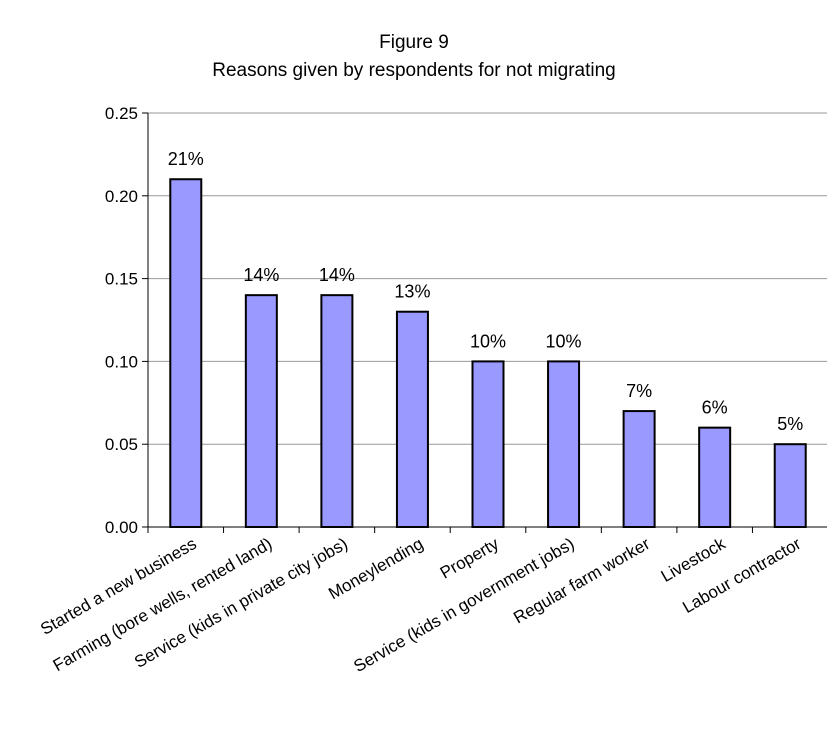 This screenshot has width=827, height=752. I want to click on chart-title: Figure 9, so click(414, 42).